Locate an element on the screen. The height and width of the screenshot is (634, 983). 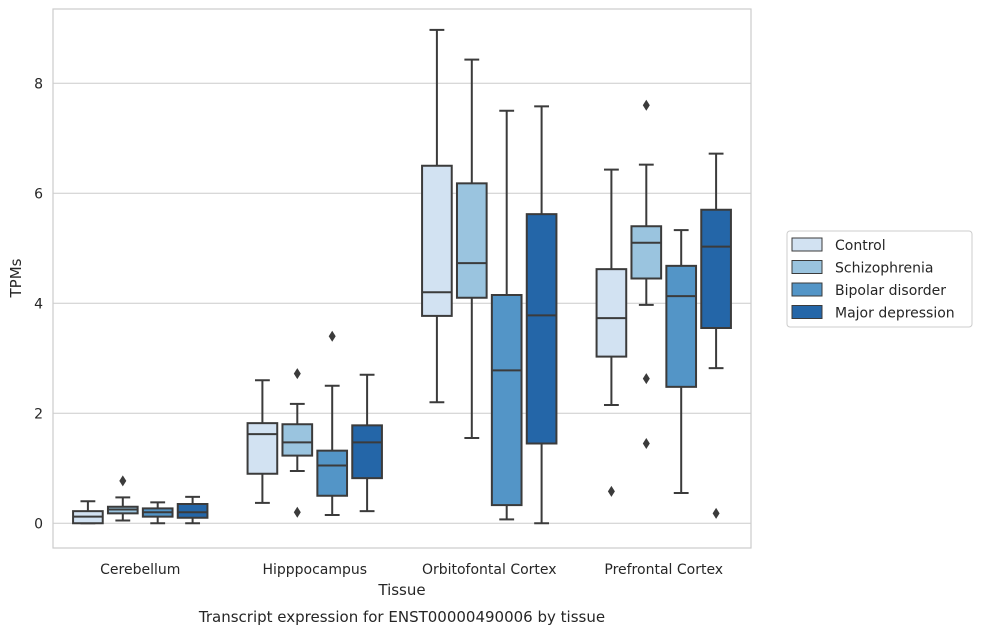
legend-frame is located at coordinates (879, 279).